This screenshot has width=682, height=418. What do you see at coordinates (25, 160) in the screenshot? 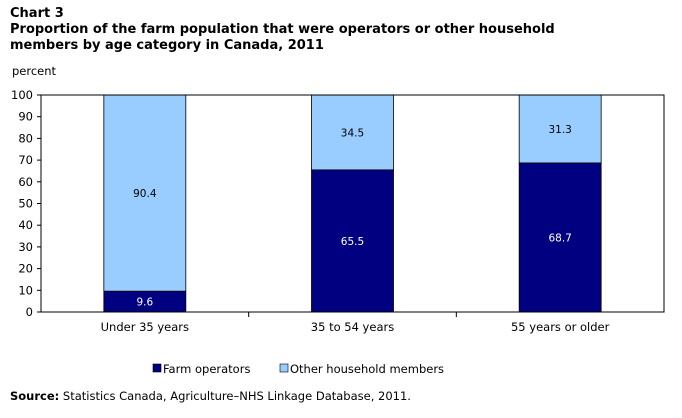
I see `y-tick-label: 70` at bounding box center [25, 160].